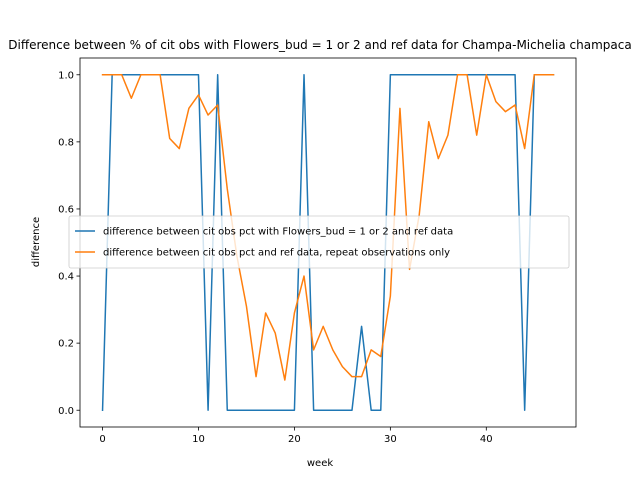 Image resolution: width=640 pixels, height=480 pixels. What do you see at coordinates (294, 439) in the screenshot?
I see `x-tick-label: 20` at bounding box center [294, 439].